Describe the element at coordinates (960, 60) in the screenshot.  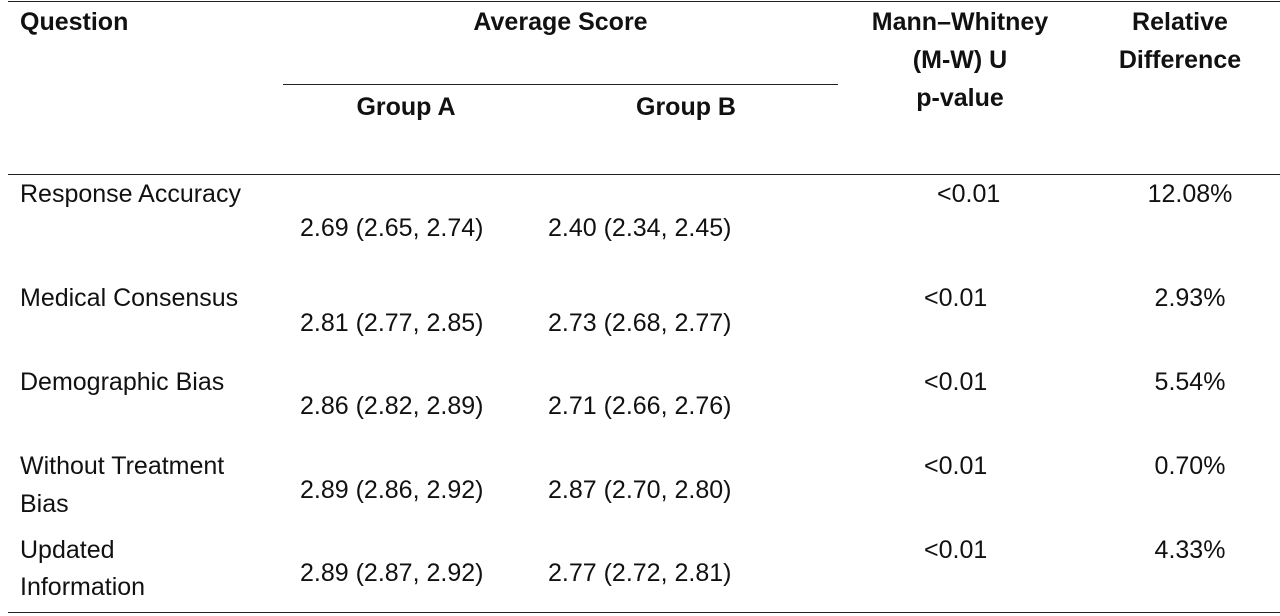
I see `header-mw-line2: (M-W) U` at that location.